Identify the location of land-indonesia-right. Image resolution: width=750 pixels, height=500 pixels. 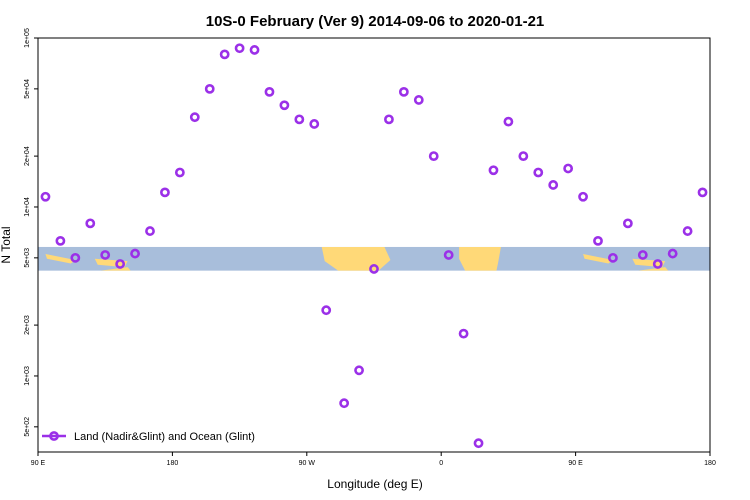
(598, 259).